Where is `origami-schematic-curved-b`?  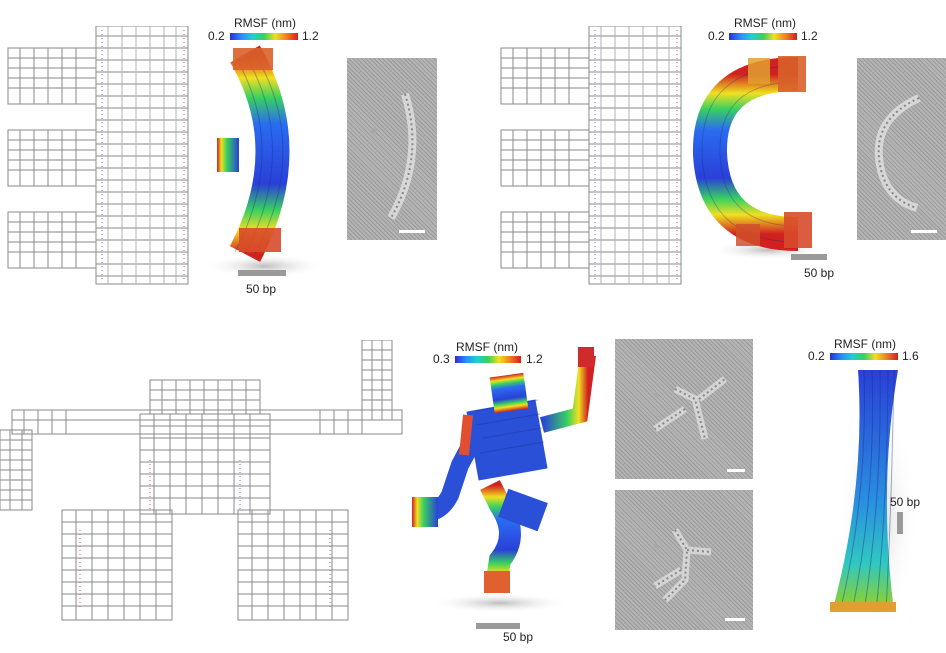
origami-schematic-curved-b is located at coordinates (591, 155).